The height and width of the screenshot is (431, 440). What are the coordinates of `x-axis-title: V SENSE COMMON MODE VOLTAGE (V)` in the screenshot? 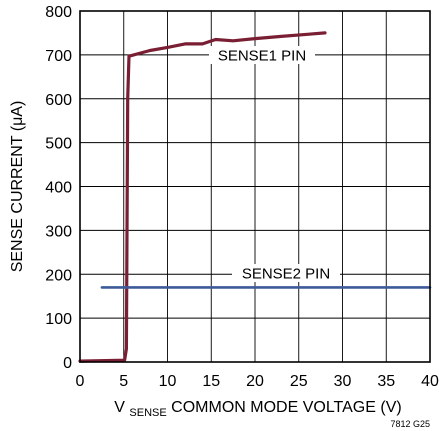 It's located at (257, 409).